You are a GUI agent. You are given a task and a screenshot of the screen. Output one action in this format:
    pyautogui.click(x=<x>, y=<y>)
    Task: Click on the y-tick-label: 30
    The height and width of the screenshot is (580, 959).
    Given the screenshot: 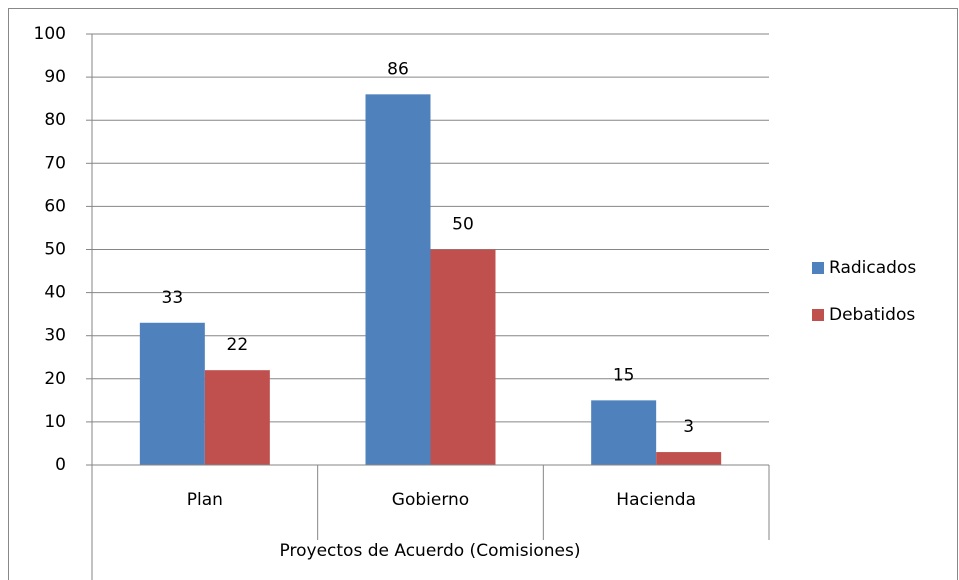 What is the action you would take?
    pyautogui.click(x=55, y=336)
    